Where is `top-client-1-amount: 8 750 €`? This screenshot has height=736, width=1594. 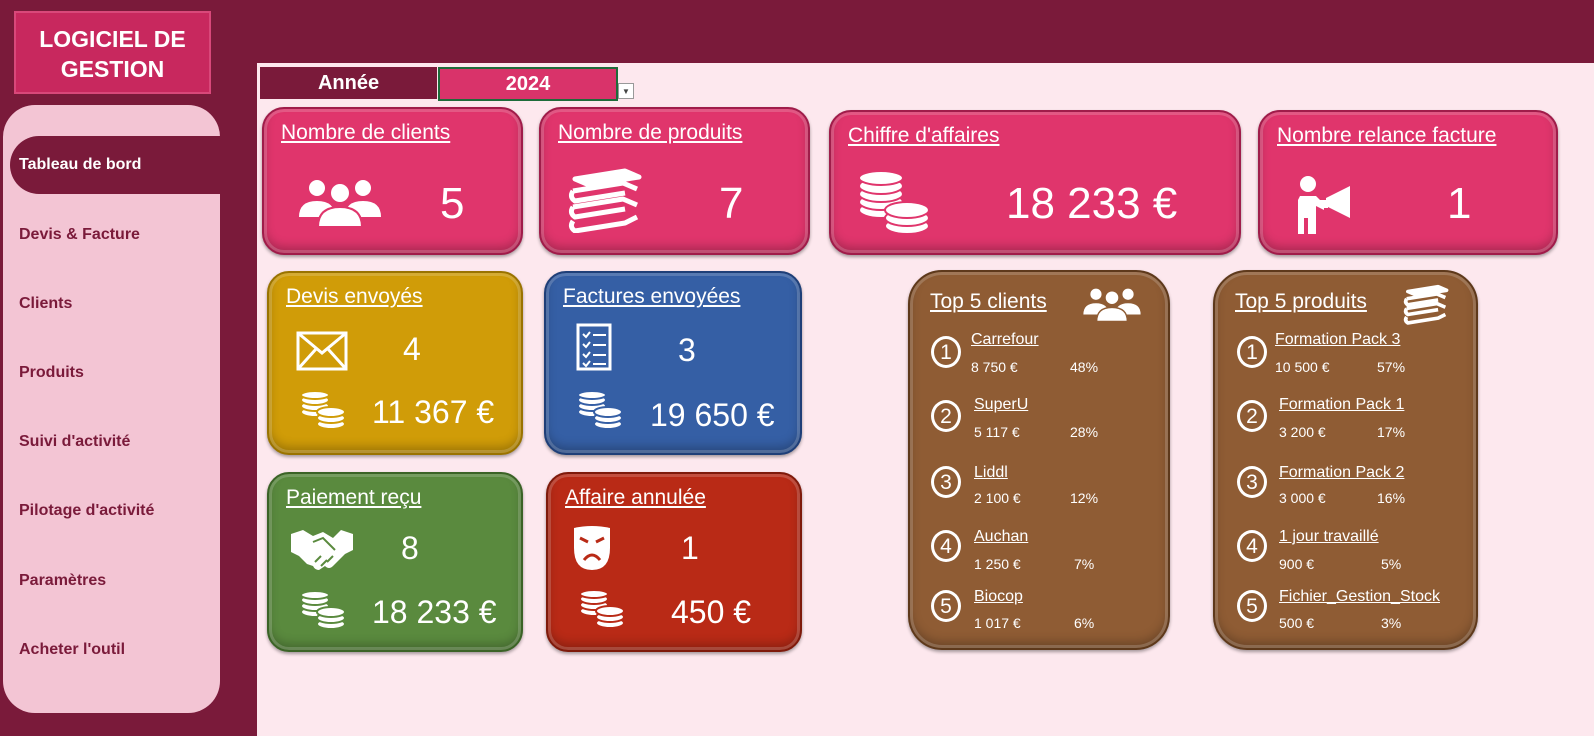
top-client-1-amount: 8 750 € is located at coordinates (994, 367).